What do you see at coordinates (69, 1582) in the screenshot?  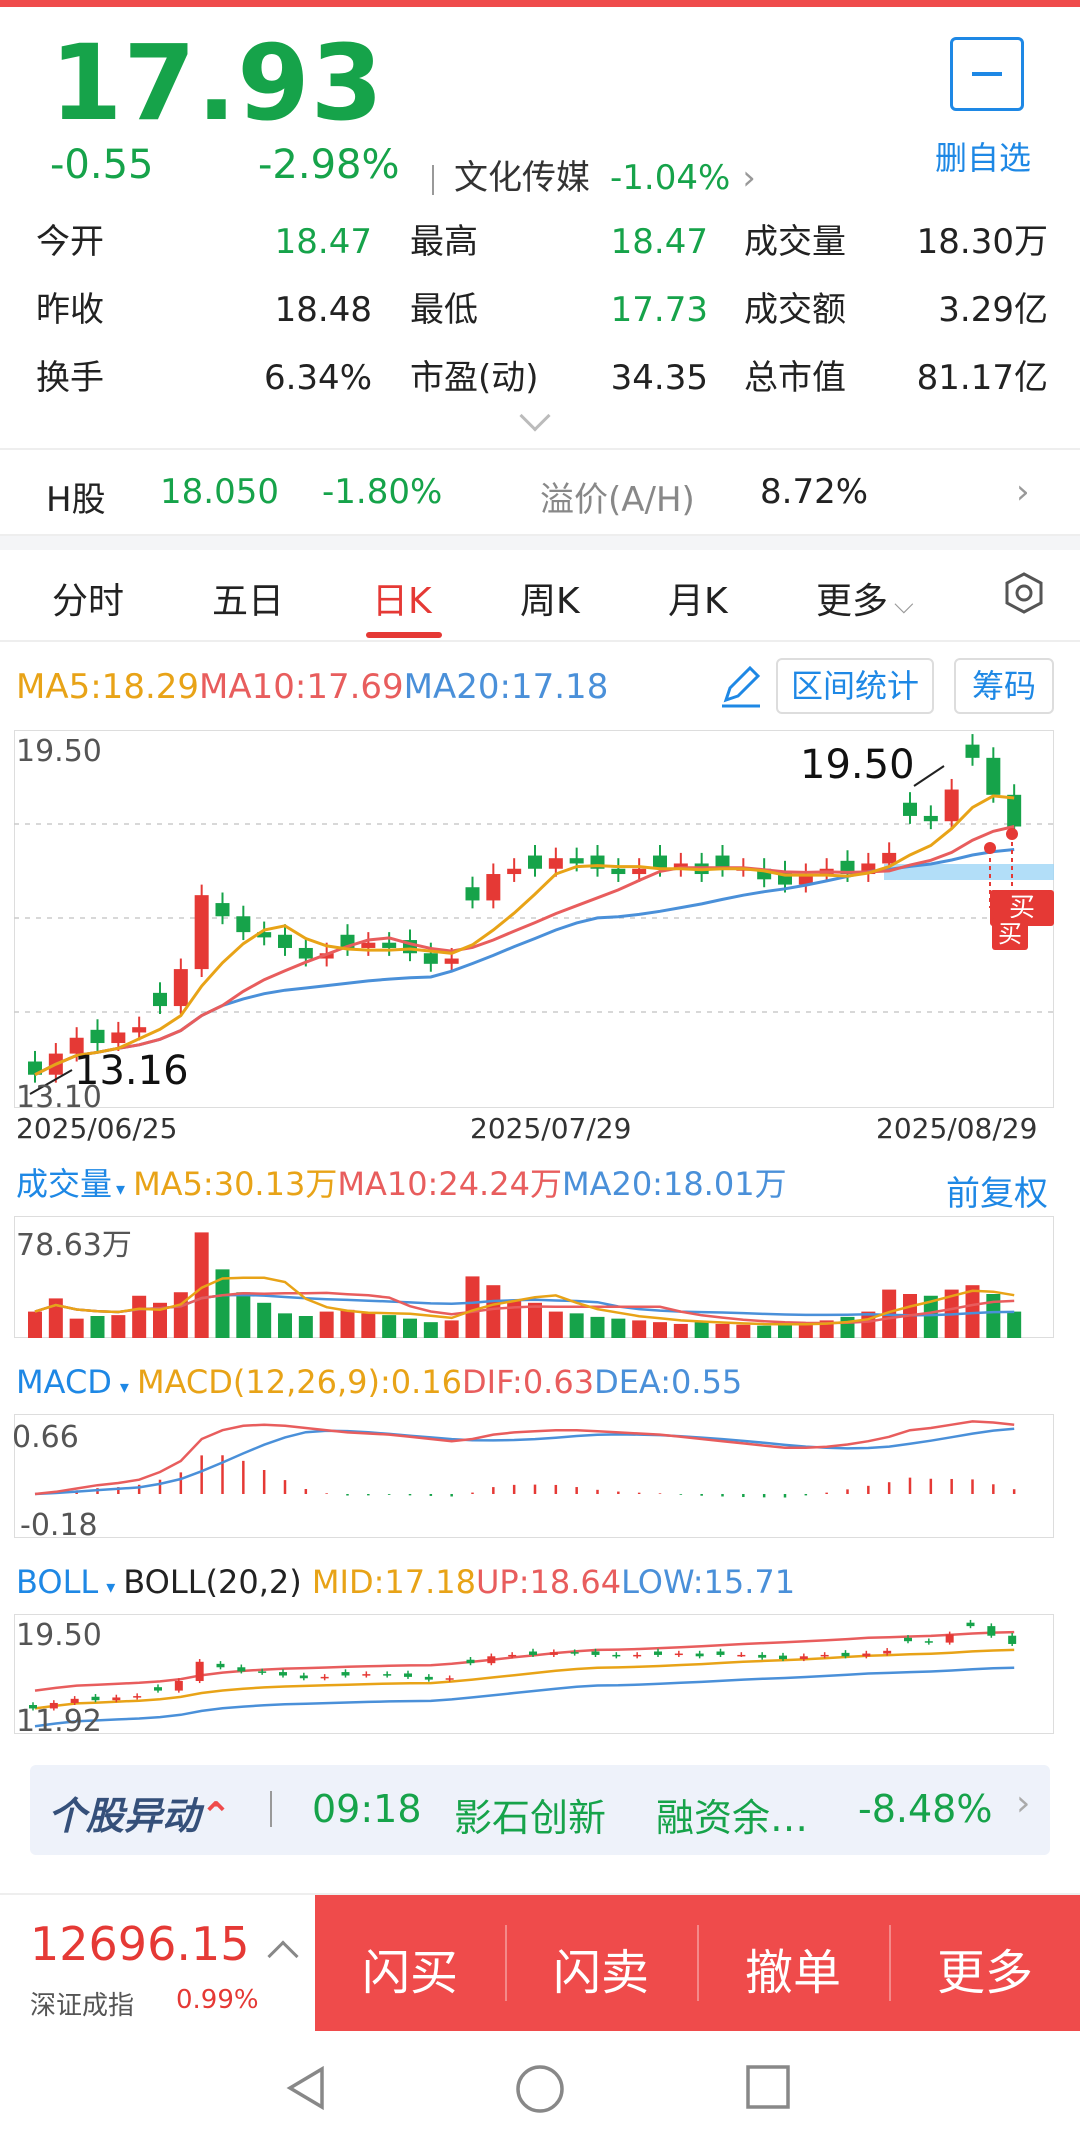 I see `boll-selector: BOLL ▾` at bounding box center [69, 1582].